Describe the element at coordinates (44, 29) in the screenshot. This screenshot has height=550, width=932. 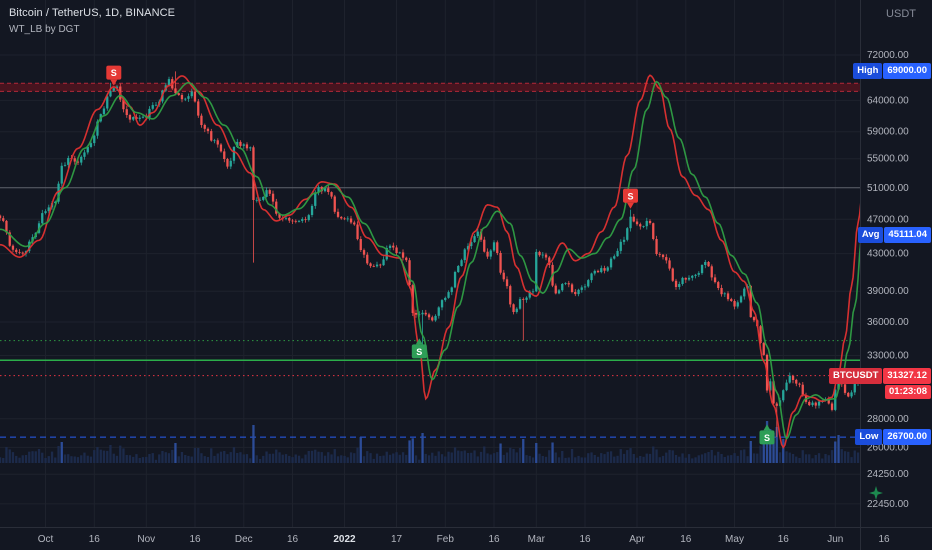
I see `indicator-label: WT_LB by DGT` at that location.